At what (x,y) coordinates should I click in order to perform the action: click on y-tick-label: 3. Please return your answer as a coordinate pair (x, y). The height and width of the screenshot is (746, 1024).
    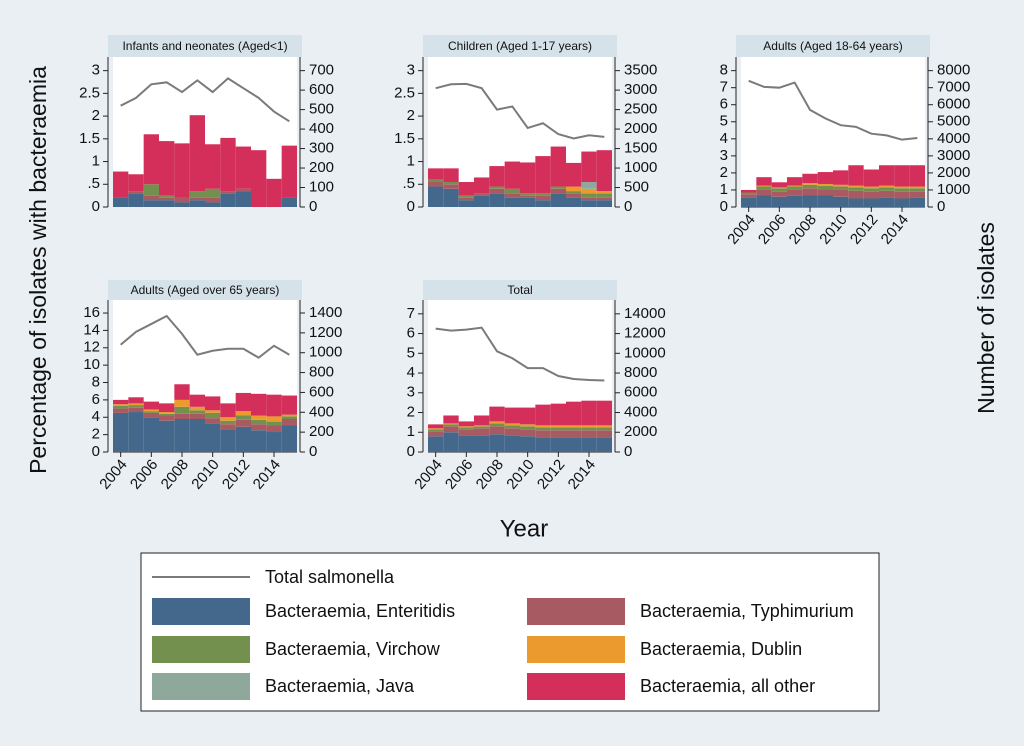
    Looking at the image, I should click on (411, 70).